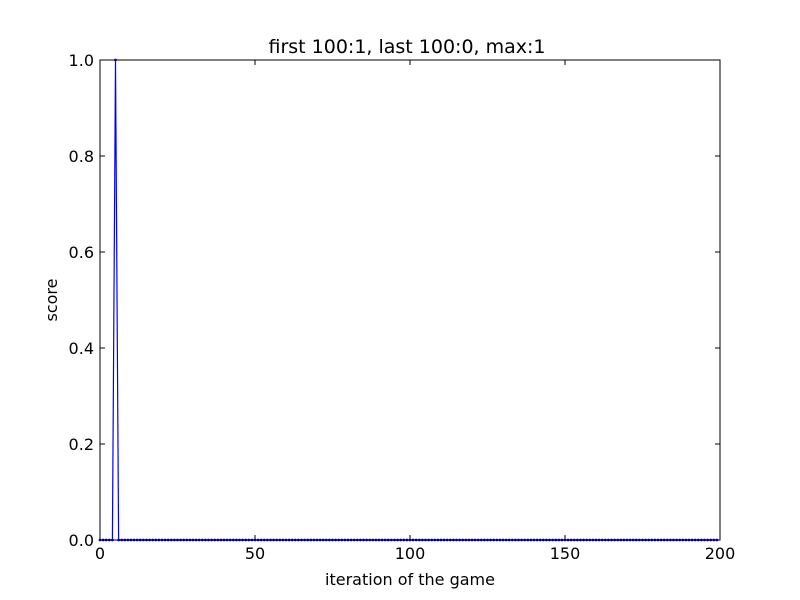  I want to click on x-tick-label: 0, so click(100, 553).